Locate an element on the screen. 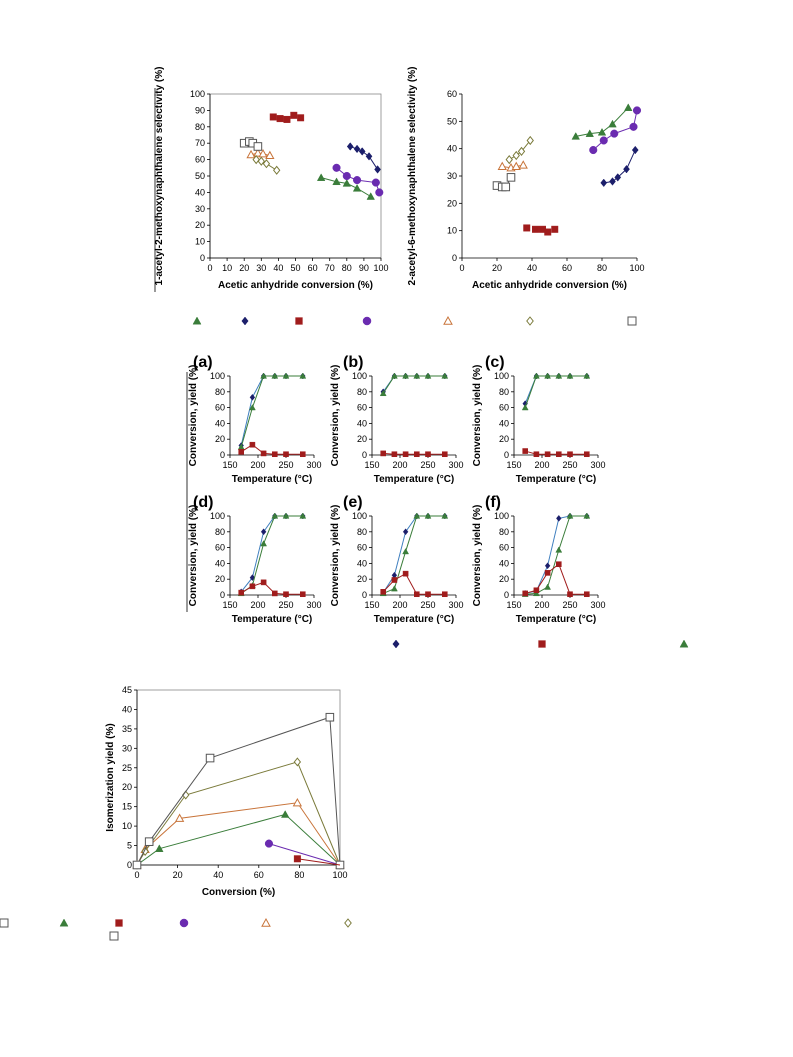  x-tick-label: 80 is located at coordinates (602, 268).